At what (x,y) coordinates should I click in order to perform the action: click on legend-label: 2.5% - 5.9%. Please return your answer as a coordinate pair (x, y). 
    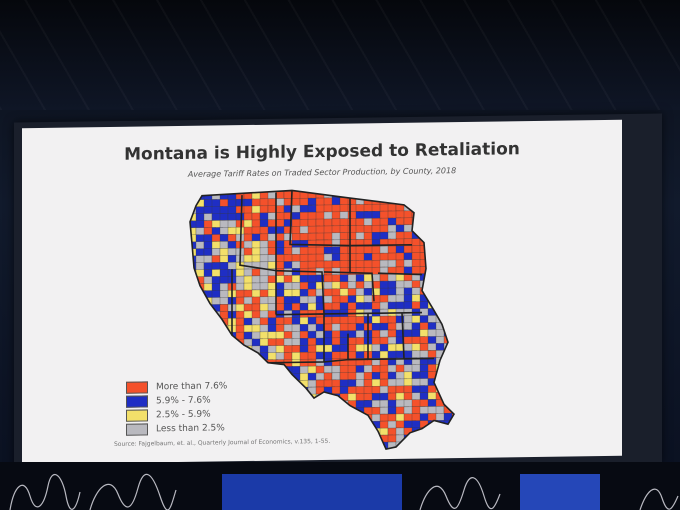
    Looking at the image, I should click on (183, 415).